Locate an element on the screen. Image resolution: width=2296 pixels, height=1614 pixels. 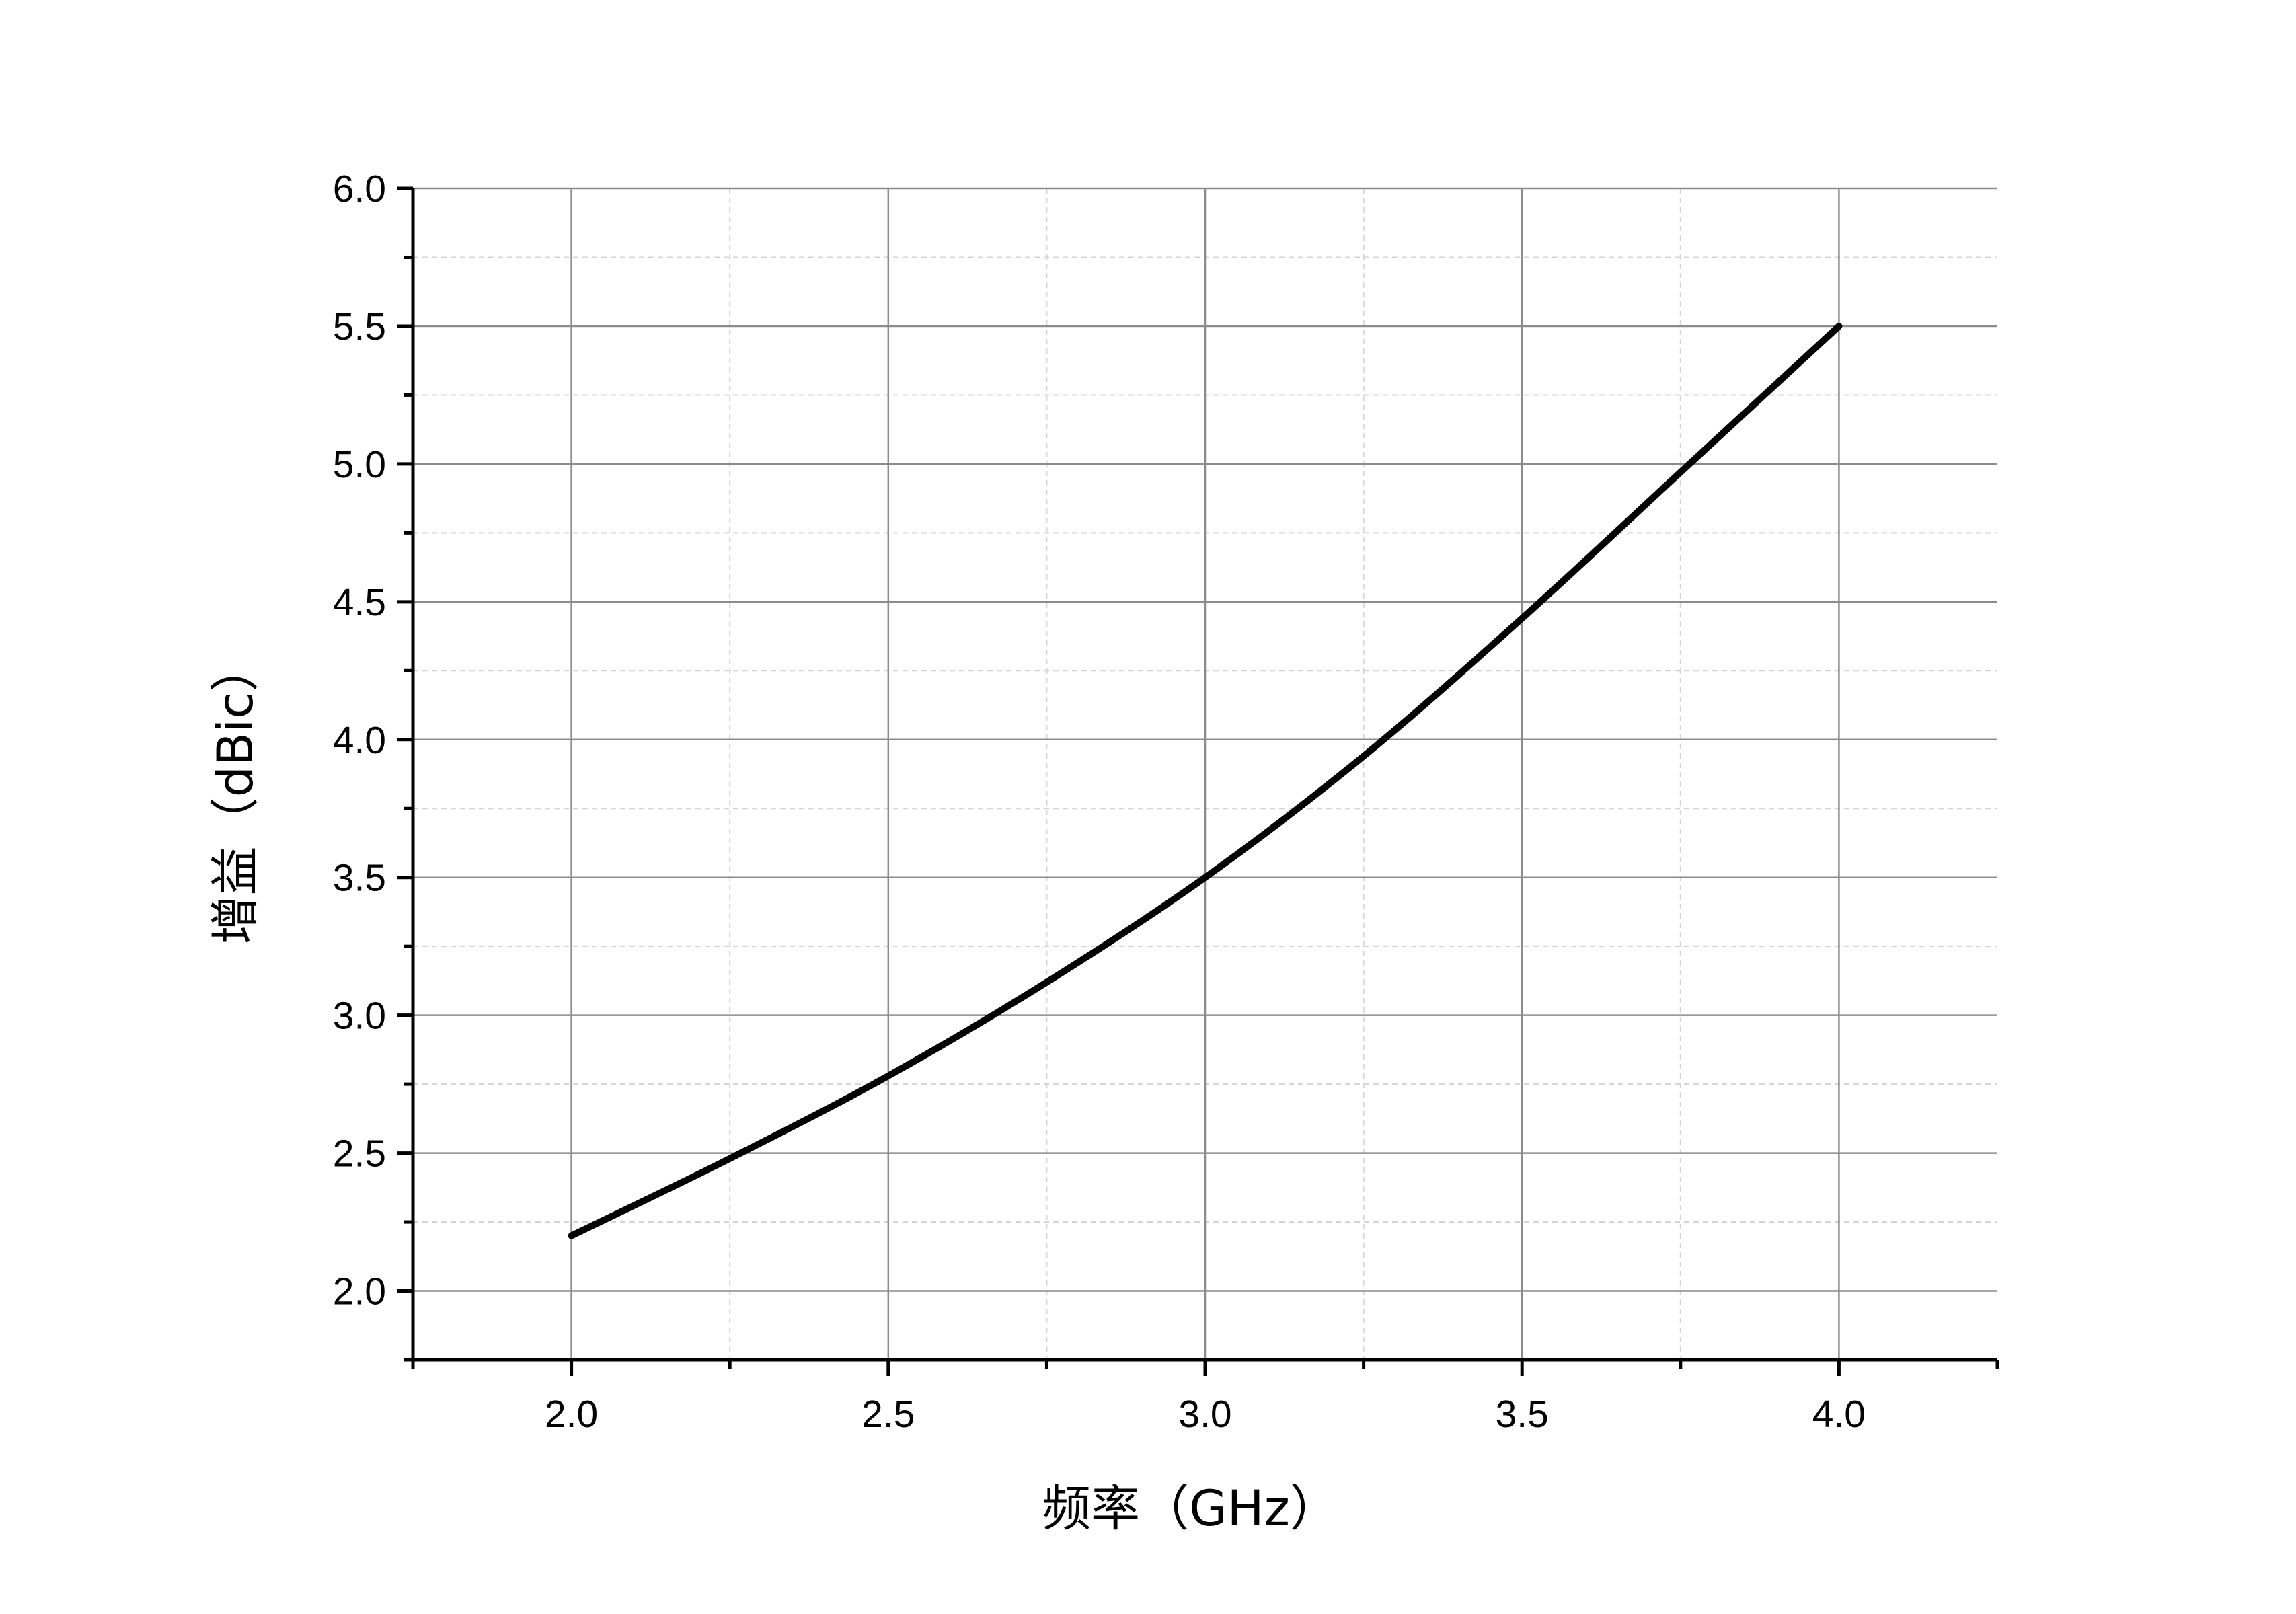
y-tick-label: 5.5 is located at coordinates (359, 326).